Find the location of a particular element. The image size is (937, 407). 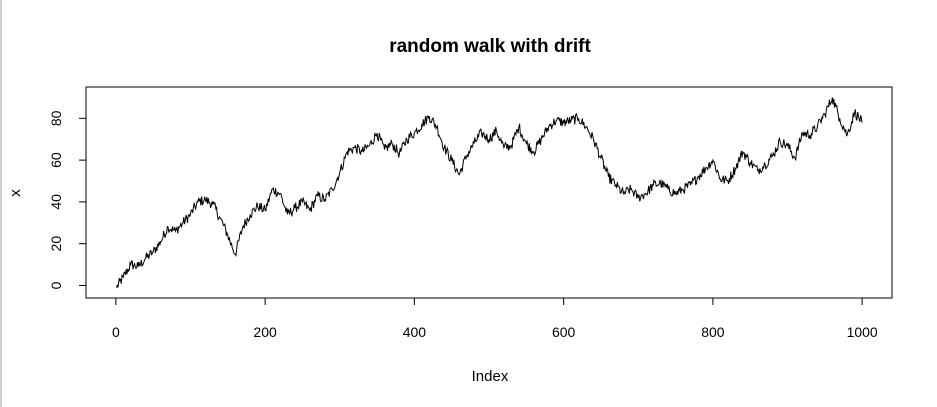

y-tick-label: 60 is located at coordinates (56, 160).